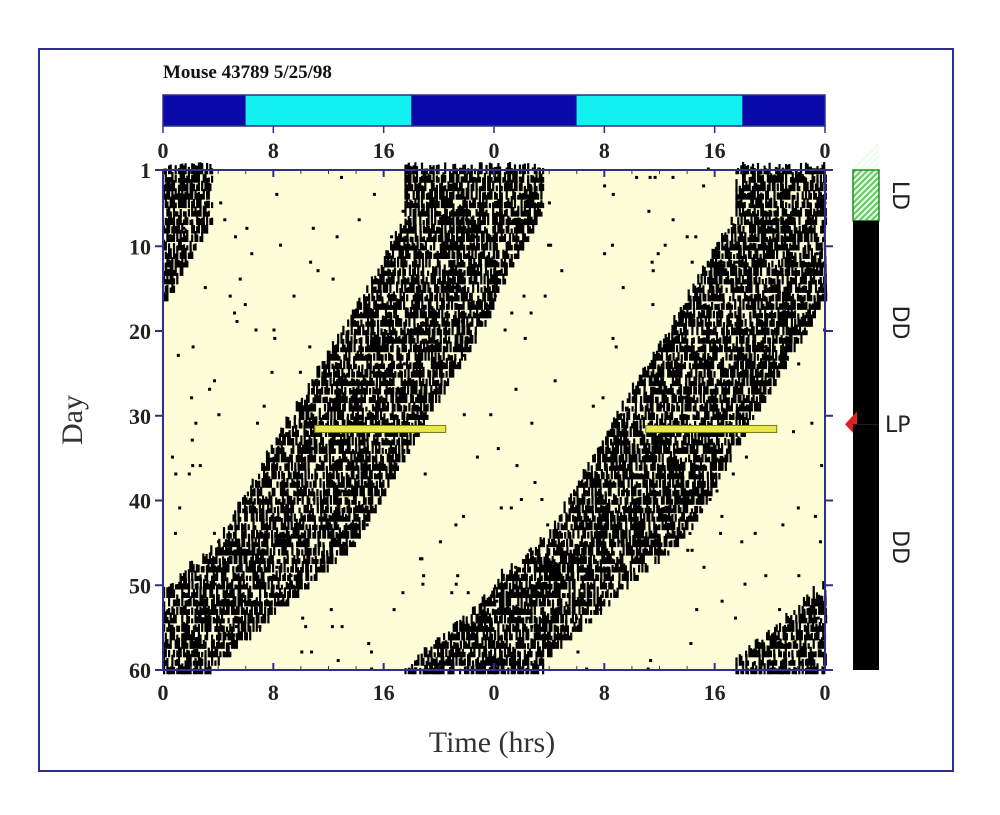 The image size is (1000, 815). What do you see at coordinates (464, 355) in the screenshot?
I see `noise-dot` at bounding box center [464, 355].